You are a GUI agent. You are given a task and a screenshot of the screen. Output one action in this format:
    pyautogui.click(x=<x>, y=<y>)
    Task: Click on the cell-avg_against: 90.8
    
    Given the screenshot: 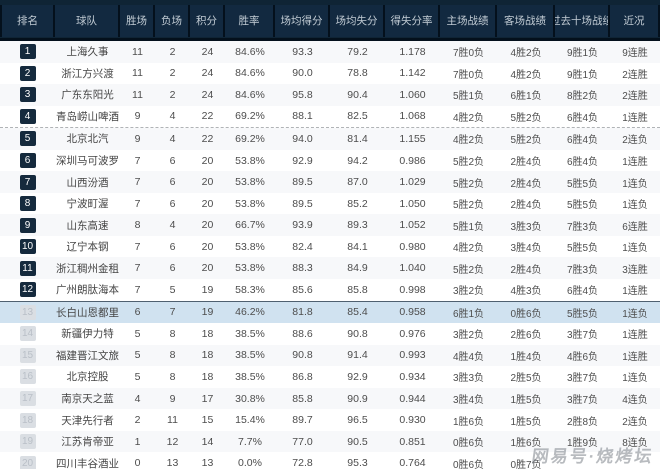 What is the action you would take?
    pyautogui.click(x=357, y=333)
    